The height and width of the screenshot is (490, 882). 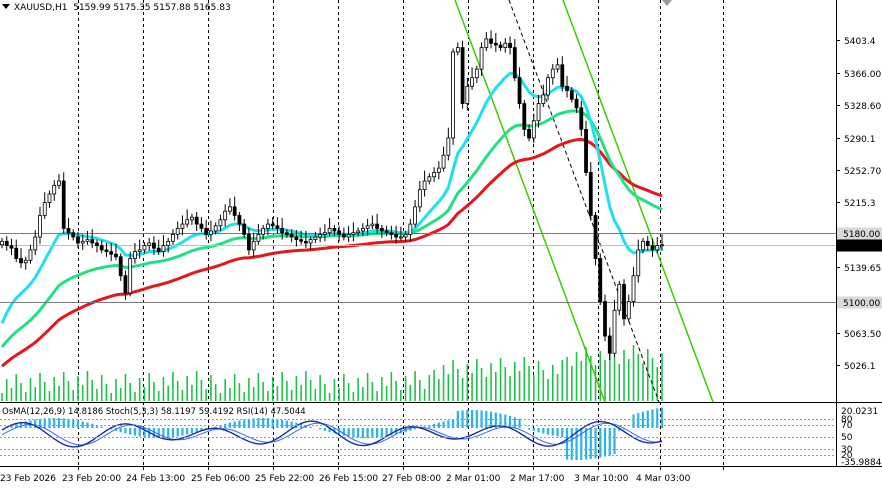 I want to click on price-tick-label: 5252.70, so click(x=862, y=172).